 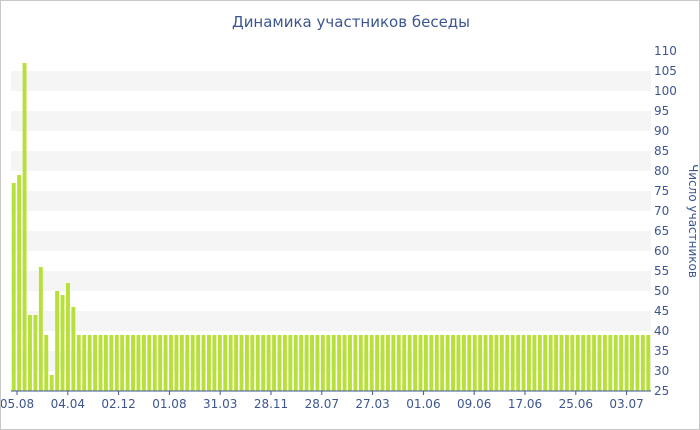 What do you see at coordinates (661, 351) in the screenshot?
I see `y-tick-label: 35` at bounding box center [661, 351].